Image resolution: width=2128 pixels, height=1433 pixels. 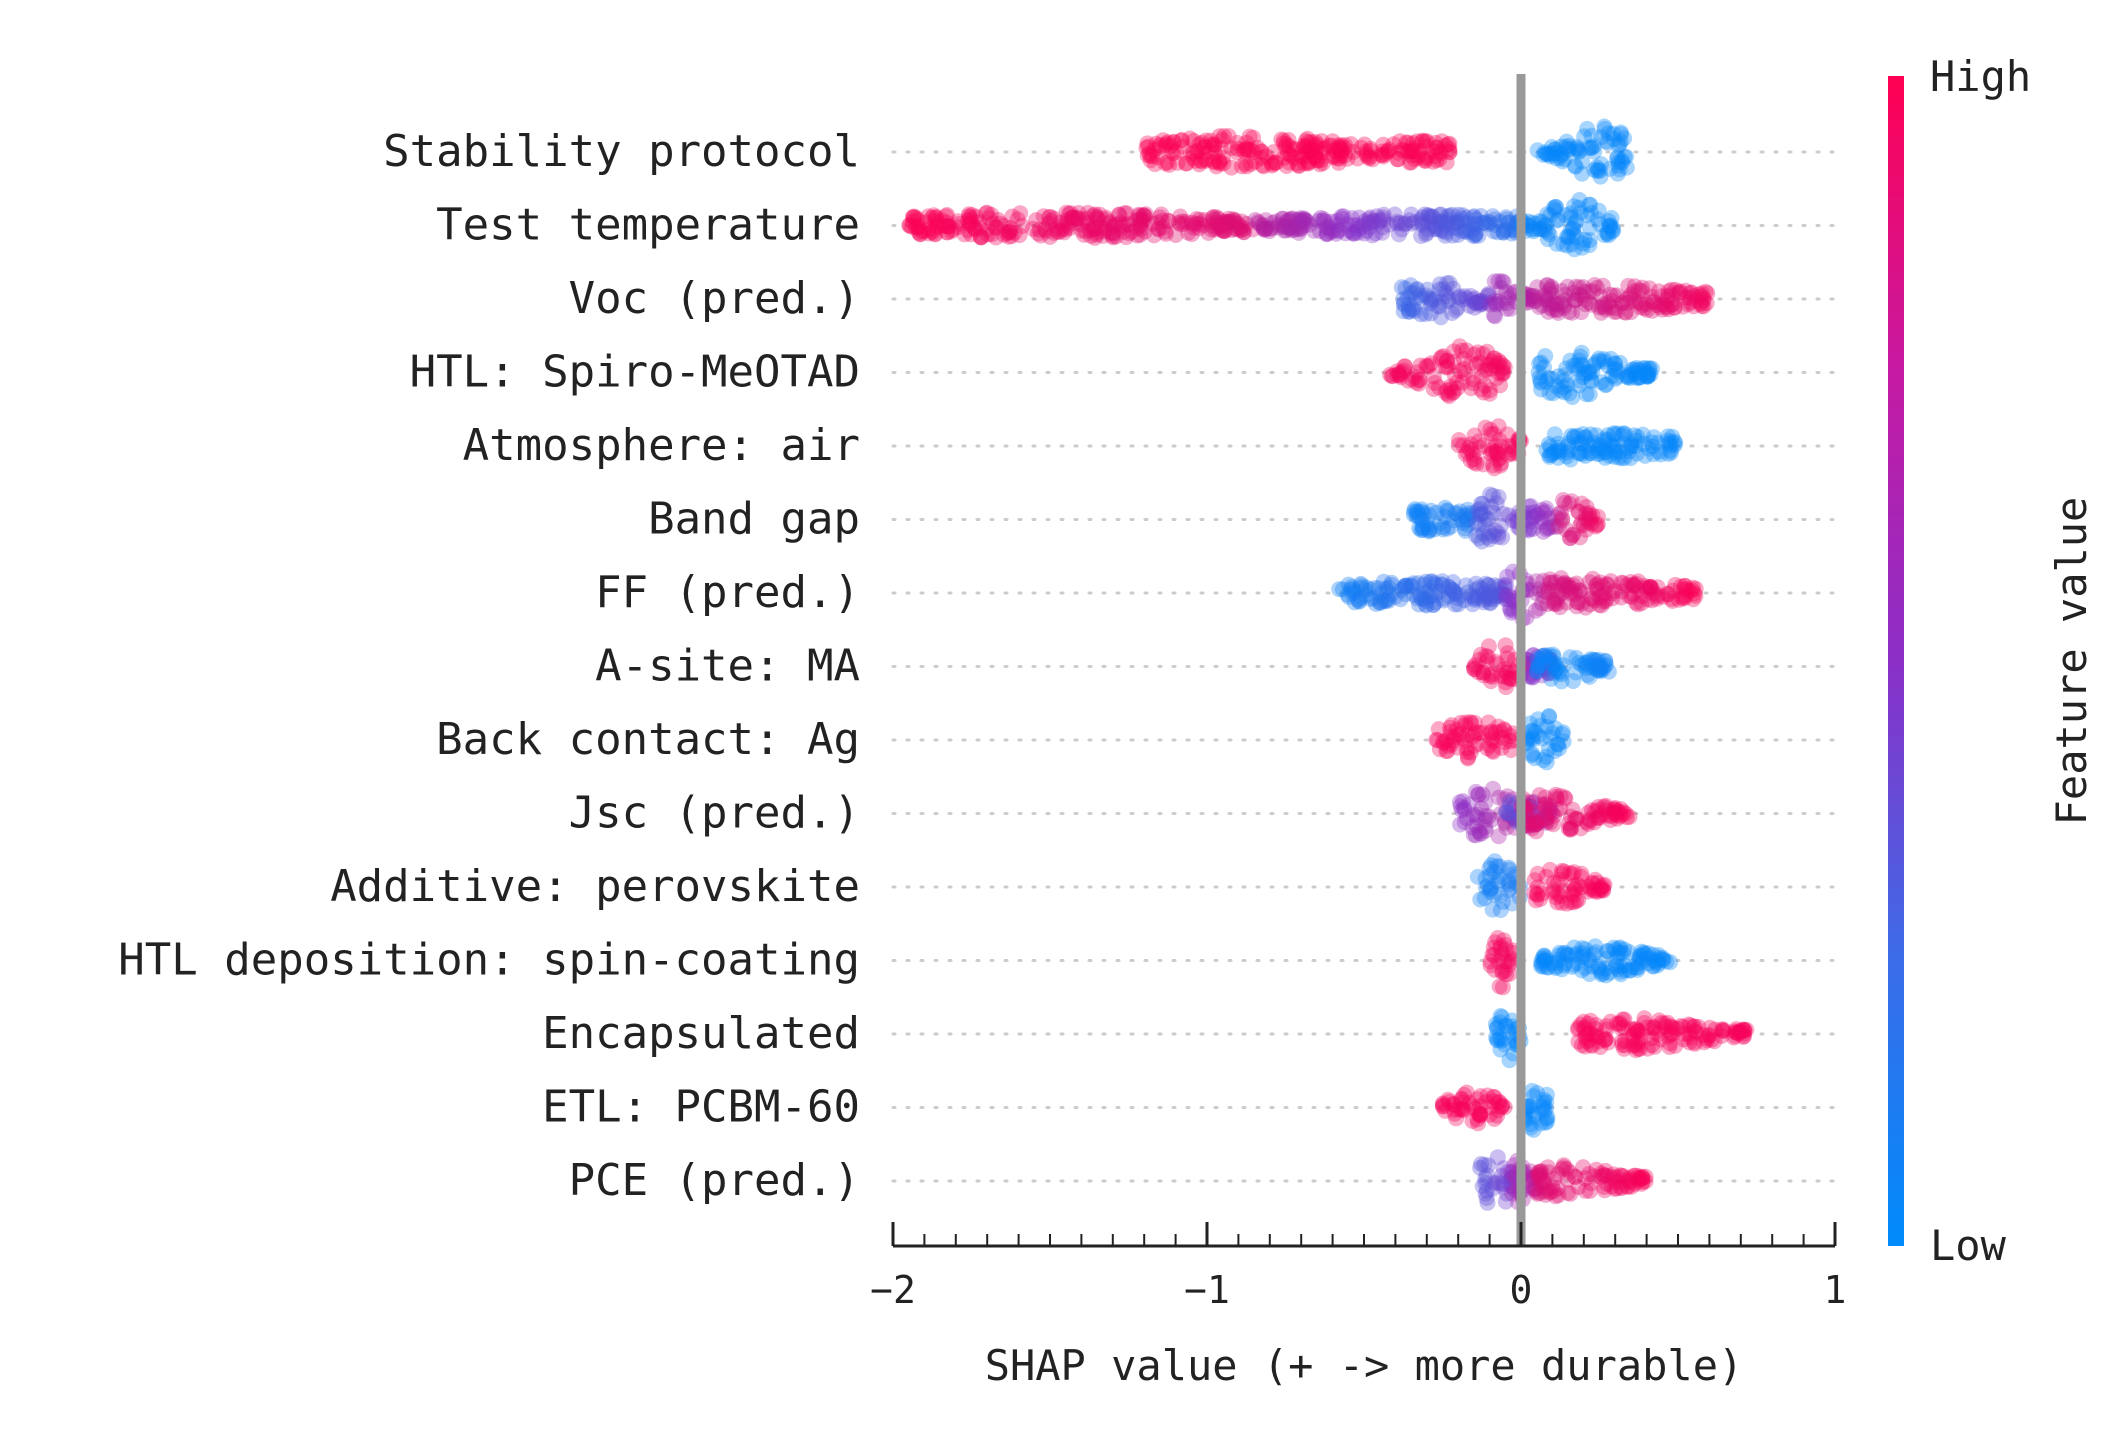 I want to click on x-tick-label: −2, so click(x=893, y=1290).